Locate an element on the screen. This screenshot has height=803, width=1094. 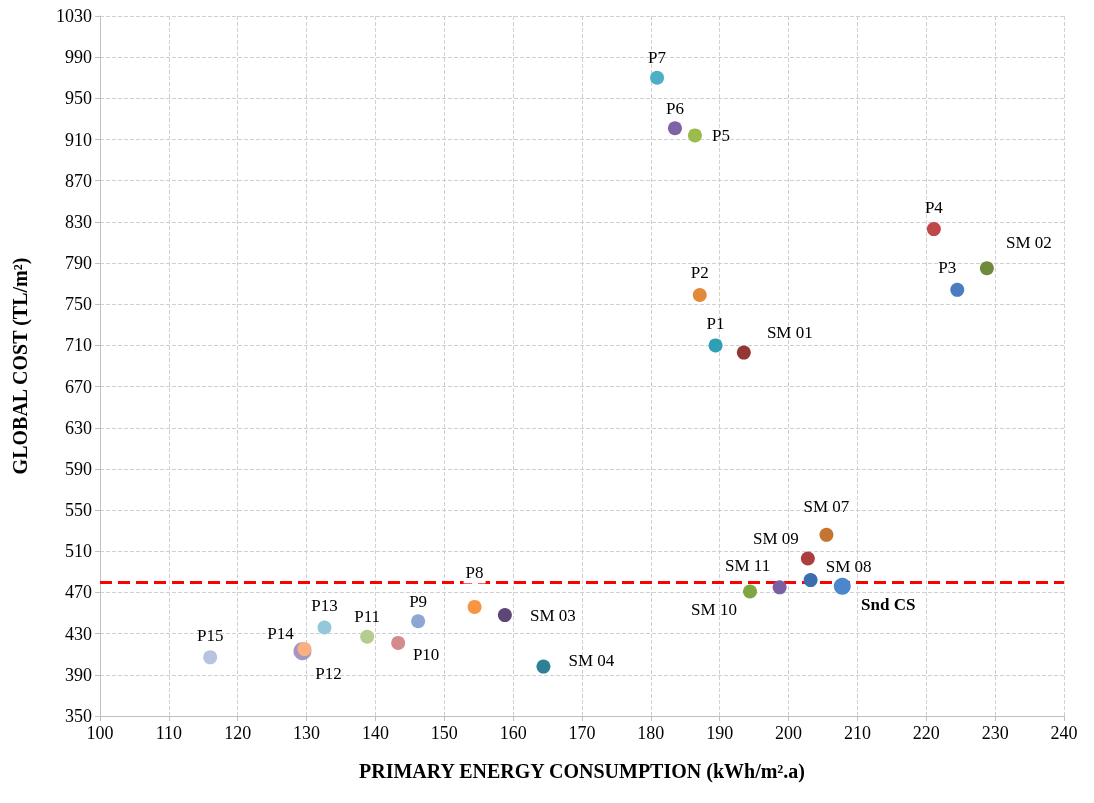
series-label: Snd CS is located at coordinates (888, 604).